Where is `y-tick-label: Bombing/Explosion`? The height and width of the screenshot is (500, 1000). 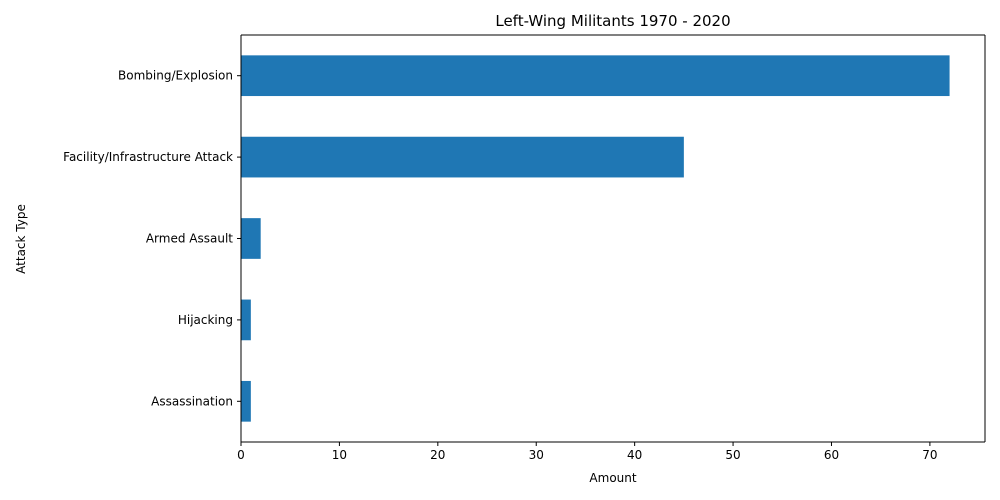 y-tick-label: Bombing/Explosion is located at coordinates (175, 76).